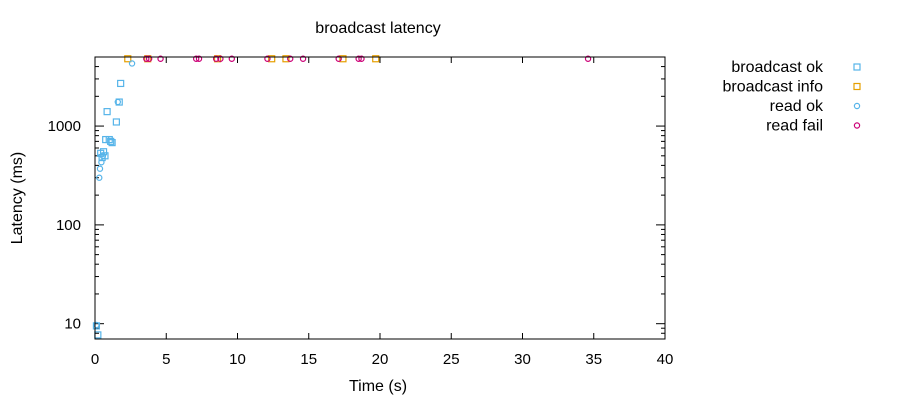 Image resolution: width=900 pixels, height=405 pixels. Describe the element at coordinates (451, 359) in the screenshot. I see `x-tick-label: 25` at that location.